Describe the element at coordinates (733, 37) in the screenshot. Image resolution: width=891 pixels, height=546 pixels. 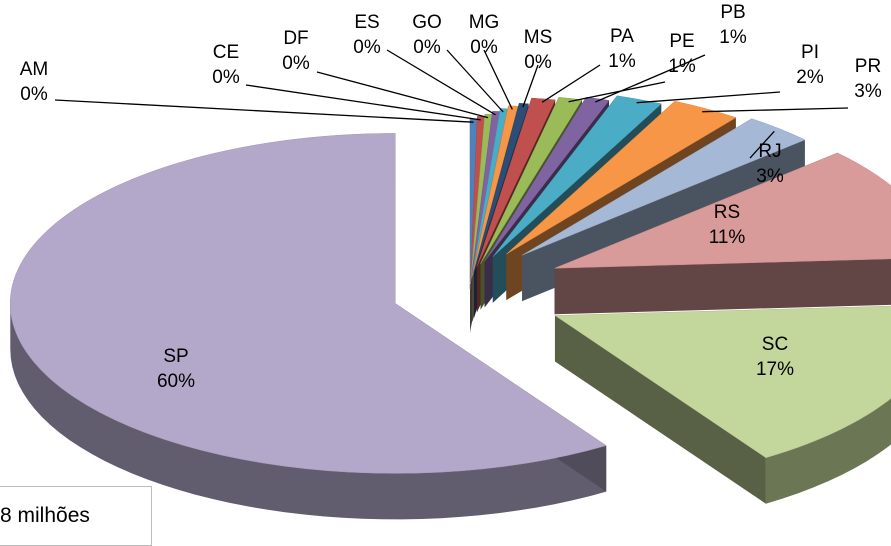
I see `slice-percent-pb: 1%` at that location.